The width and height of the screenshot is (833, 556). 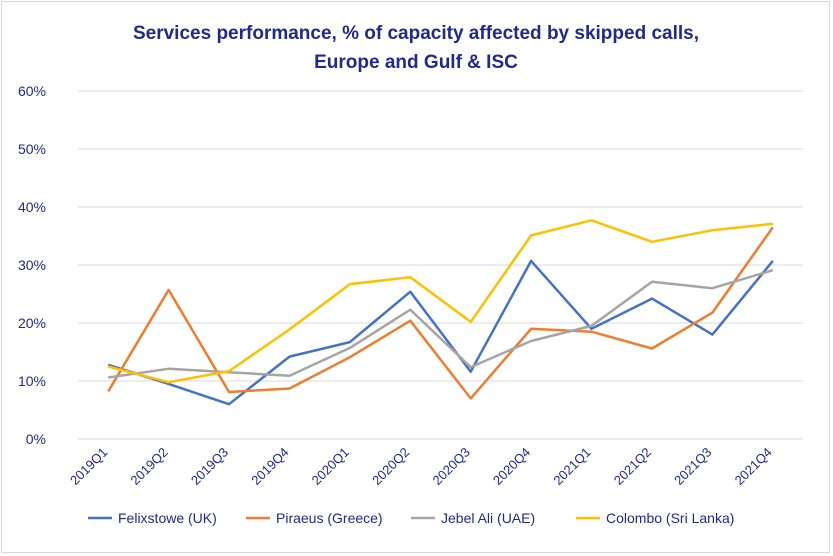 I want to click on x-tick-label: 2020Q4, so click(x=511, y=466).